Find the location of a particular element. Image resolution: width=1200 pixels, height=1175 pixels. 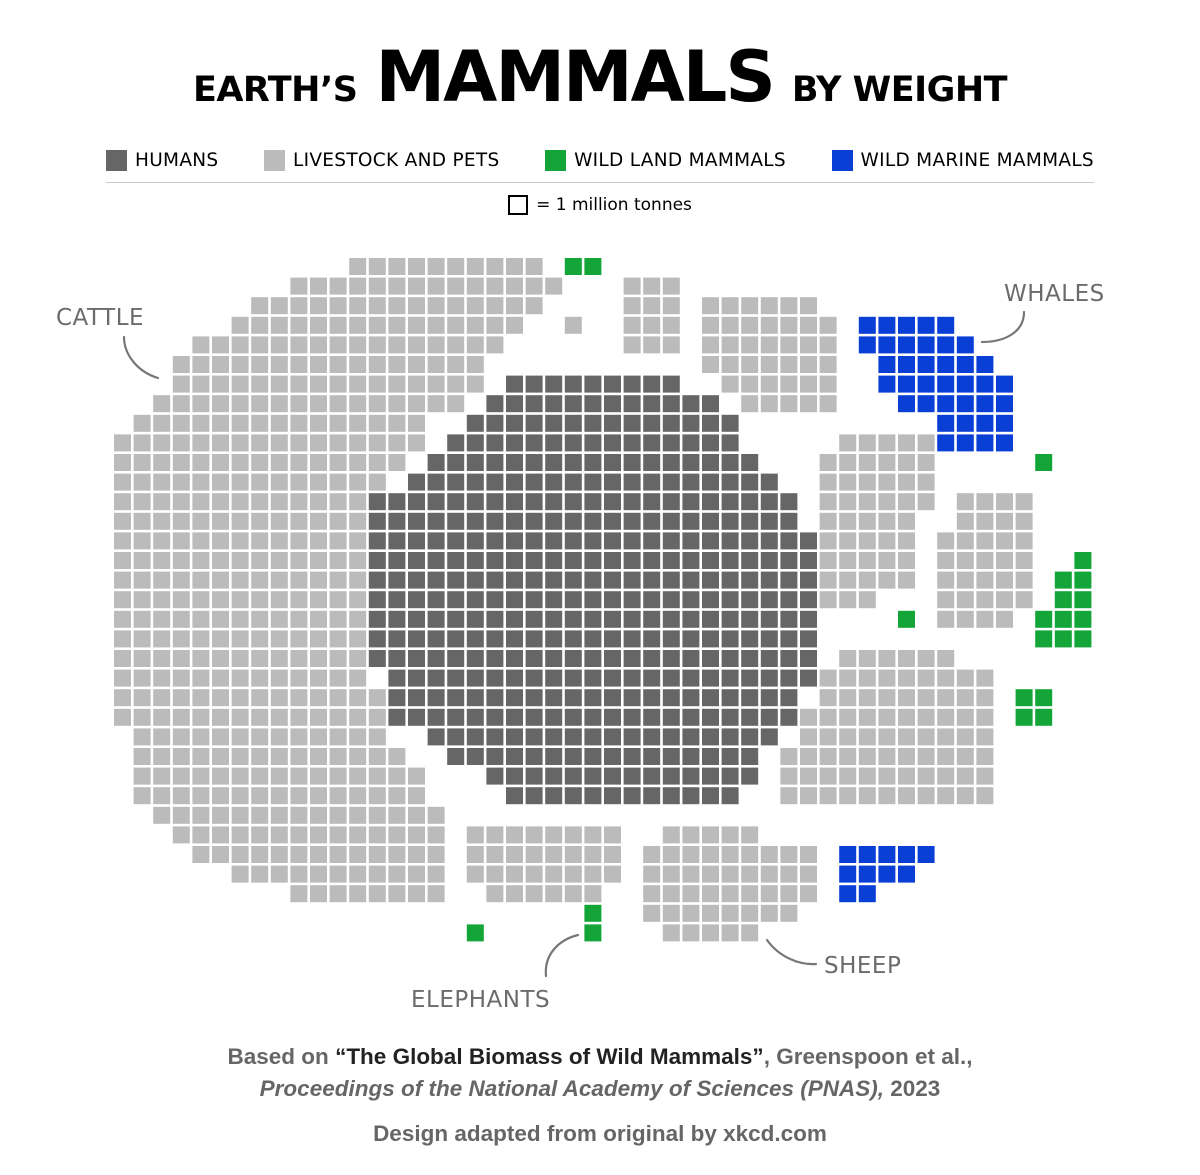

annotation-sheep: SHEEP is located at coordinates (862, 966).